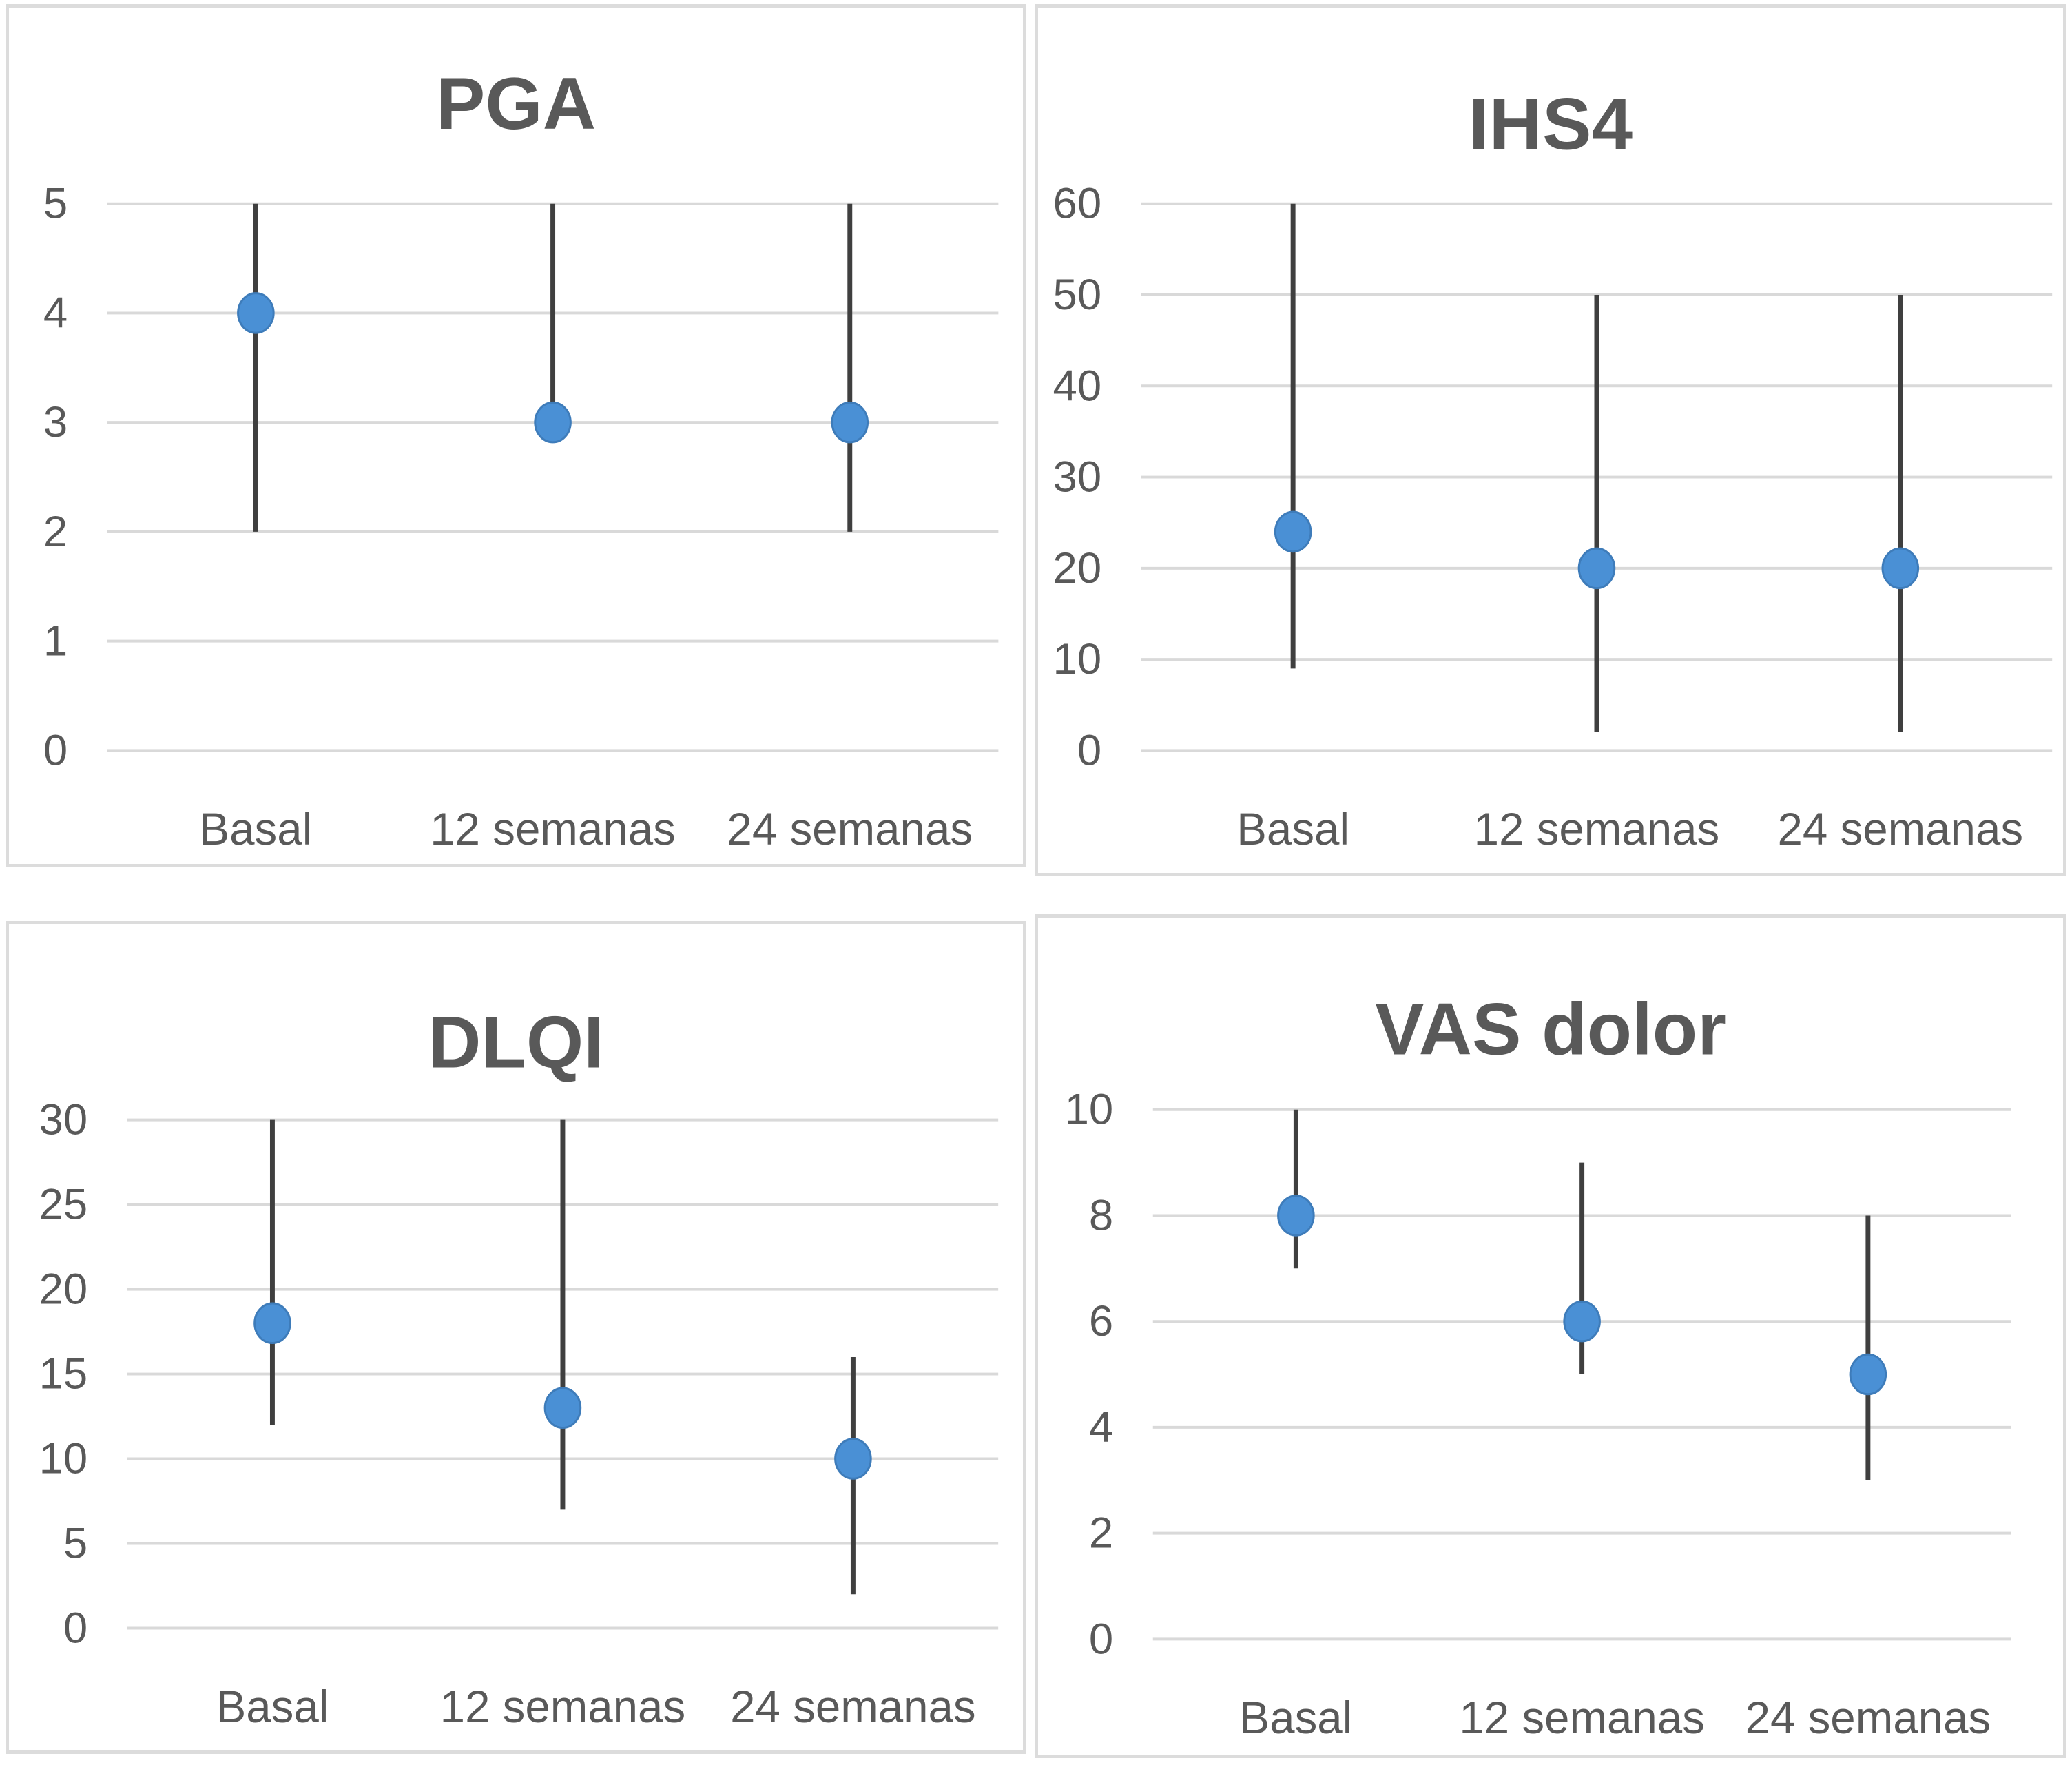 Image resolution: width=2072 pixels, height=1767 pixels. What do you see at coordinates (1101, 1321) in the screenshot?
I see `y-tick-label: 6` at bounding box center [1101, 1321].